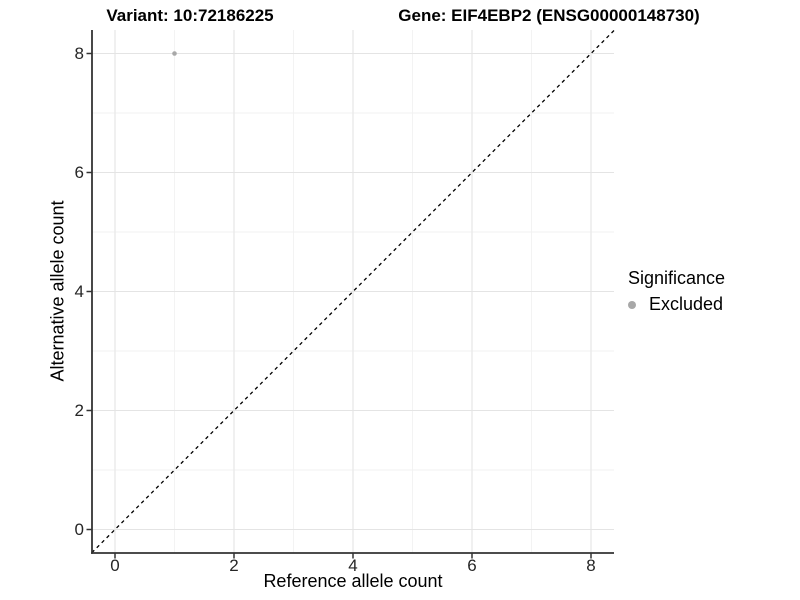  Describe the element at coordinates (676, 291) in the screenshot. I see `legend: Significance Excluded` at that location.